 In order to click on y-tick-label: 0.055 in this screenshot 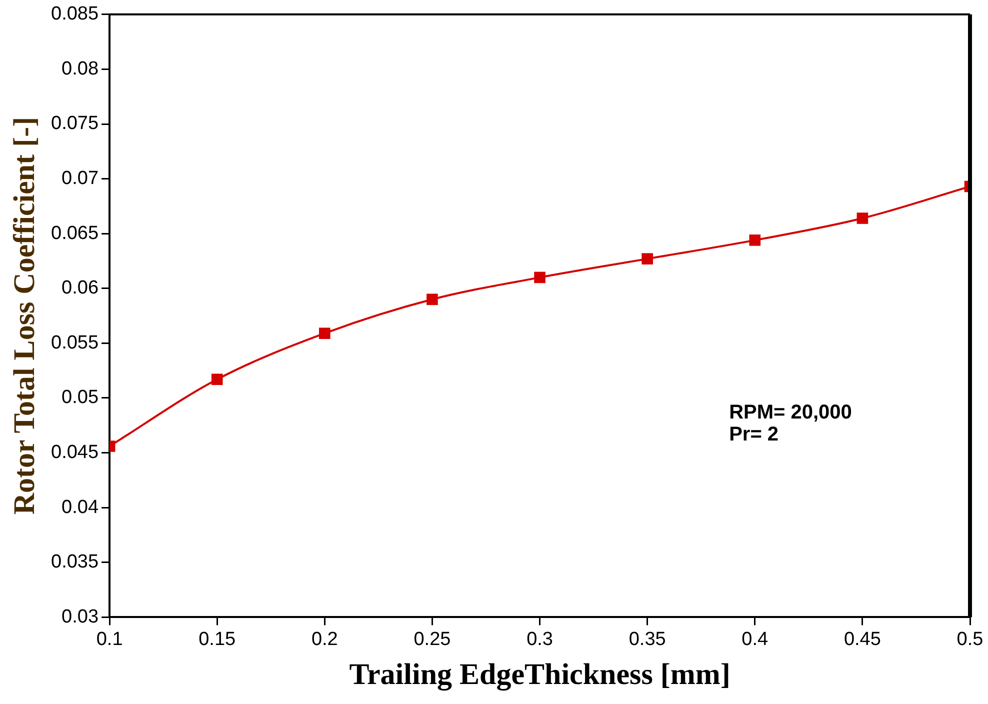, I will do `click(75, 343)`.